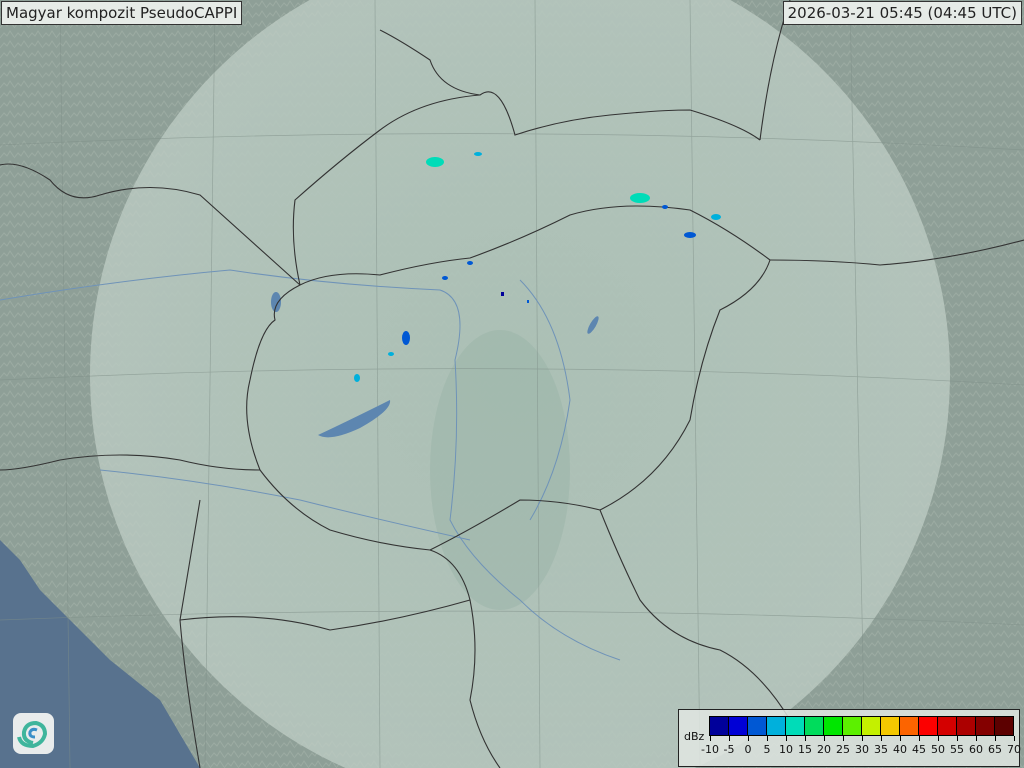 The width and height of the screenshot is (1024, 768). I want to click on legend-tick-label: 70, so click(1014, 749).